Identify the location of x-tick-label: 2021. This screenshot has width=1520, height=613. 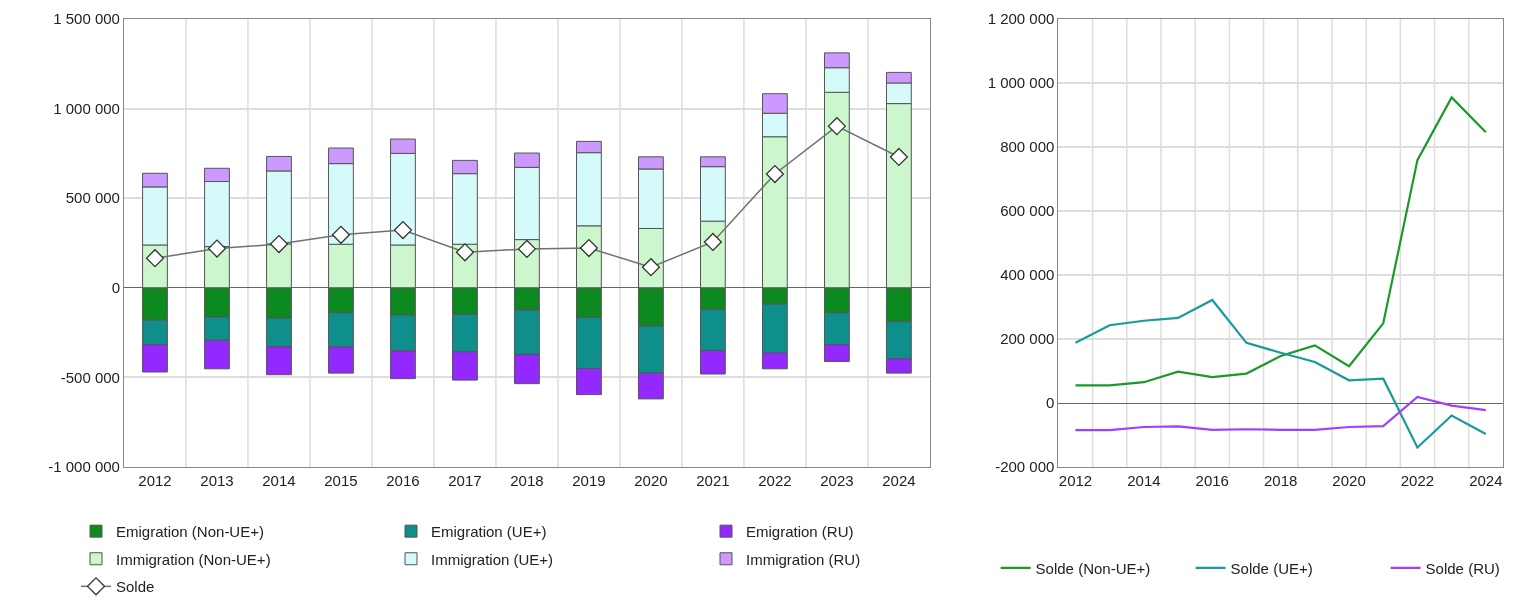
(713, 480).